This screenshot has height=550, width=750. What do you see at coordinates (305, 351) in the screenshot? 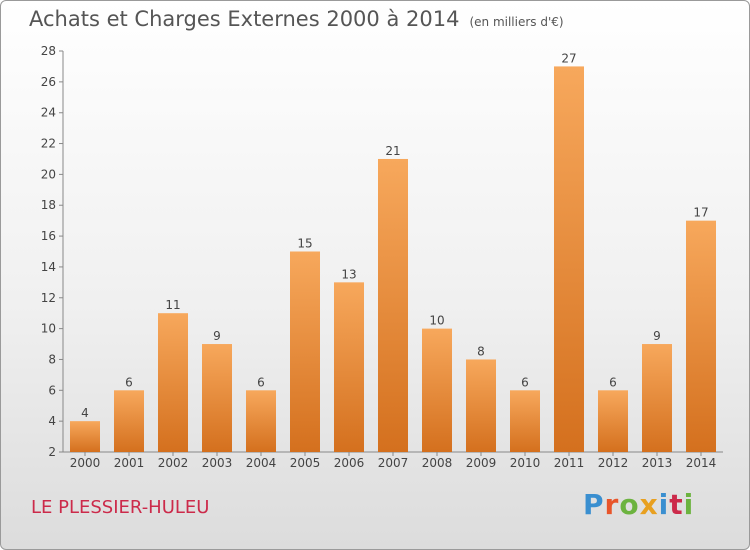
I see `bar-2005` at bounding box center [305, 351].